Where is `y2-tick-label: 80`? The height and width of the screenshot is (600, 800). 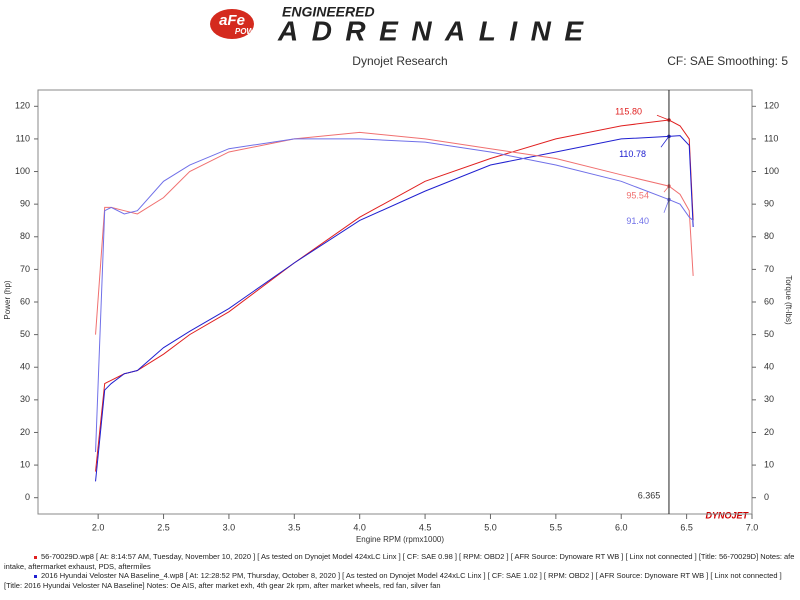 y2-tick-label: 80 is located at coordinates (769, 236).